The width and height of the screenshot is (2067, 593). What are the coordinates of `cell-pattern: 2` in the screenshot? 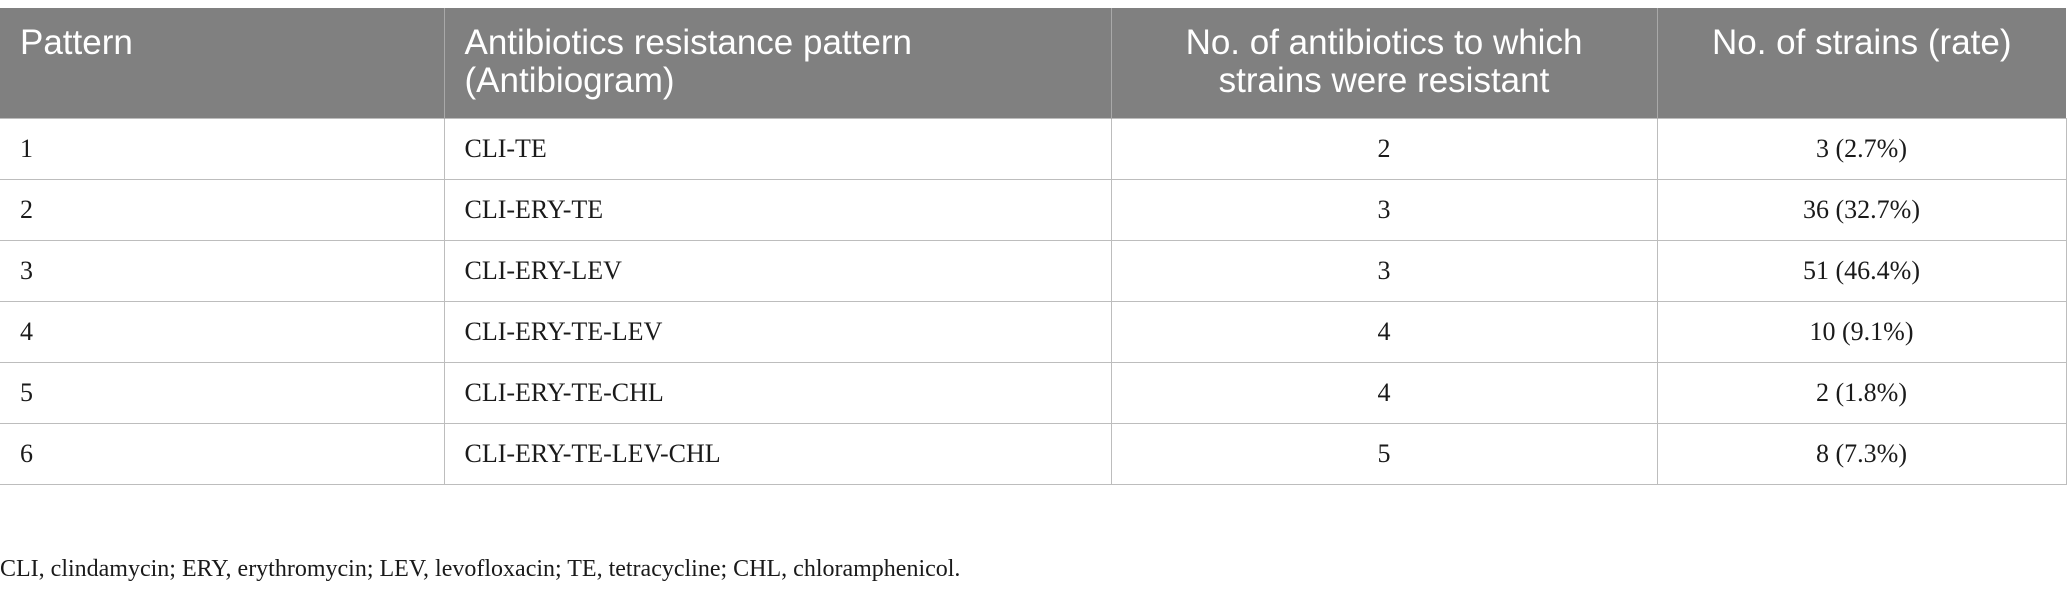 It's located at (222, 209).